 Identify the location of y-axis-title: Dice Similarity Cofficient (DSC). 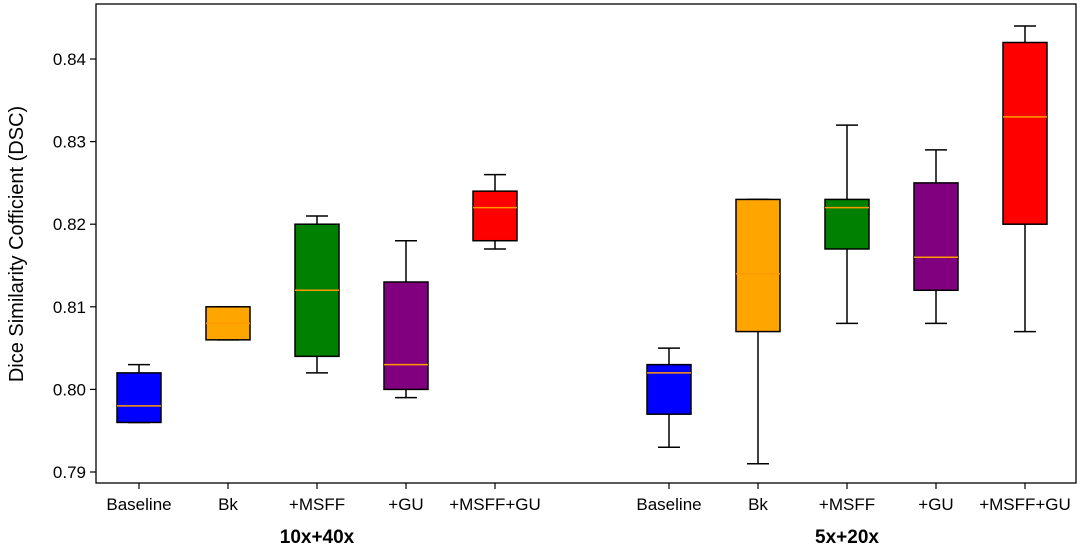
(17, 244).